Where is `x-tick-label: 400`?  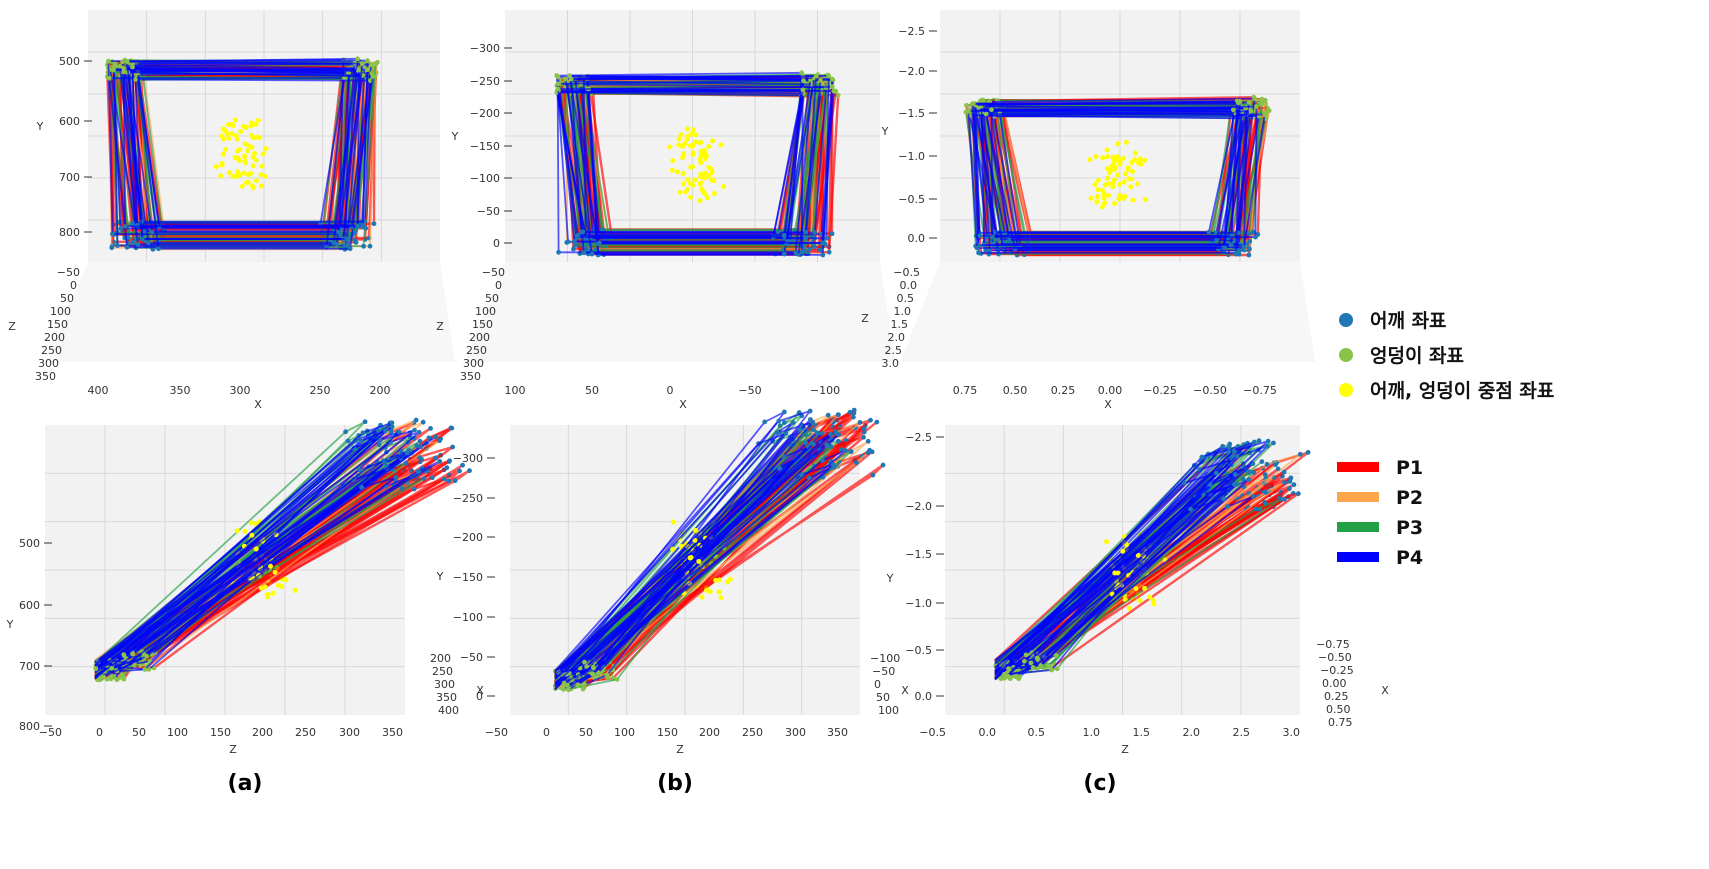 x-tick-label: 400 is located at coordinates (448, 710).